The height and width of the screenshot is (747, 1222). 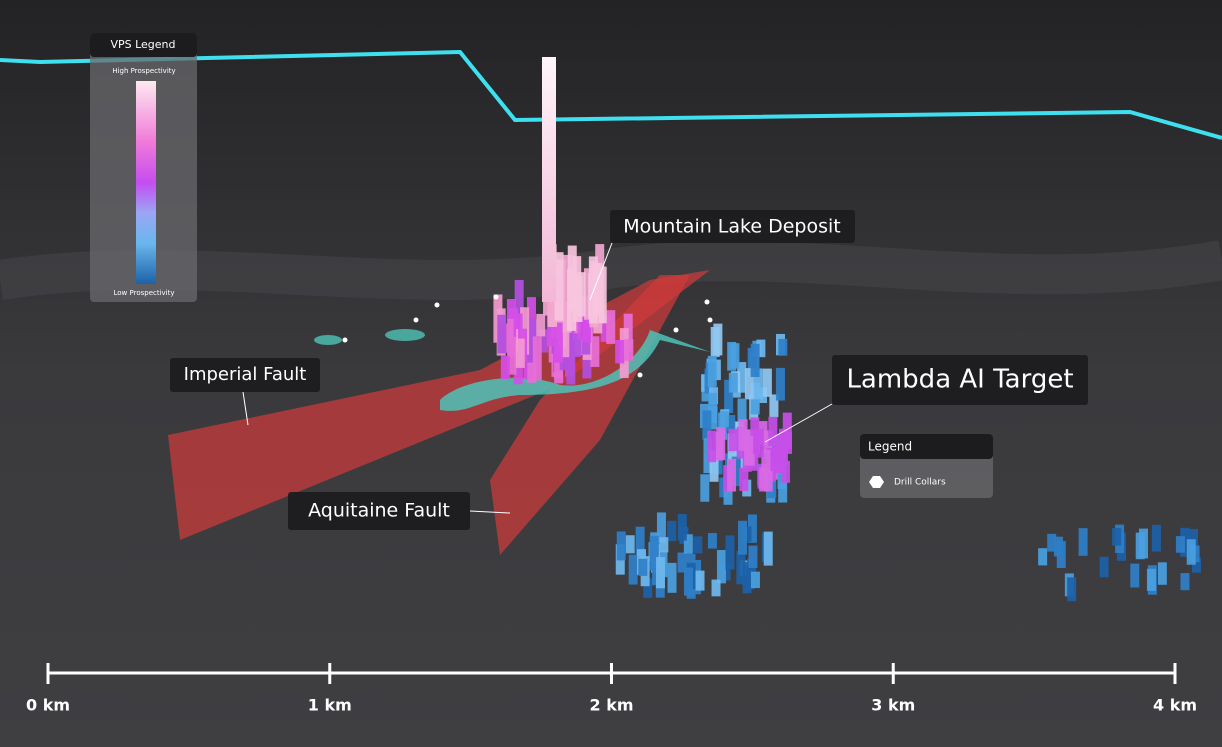 I want to click on map-legend: Legend Drill Collars, so click(x=926, y=466).